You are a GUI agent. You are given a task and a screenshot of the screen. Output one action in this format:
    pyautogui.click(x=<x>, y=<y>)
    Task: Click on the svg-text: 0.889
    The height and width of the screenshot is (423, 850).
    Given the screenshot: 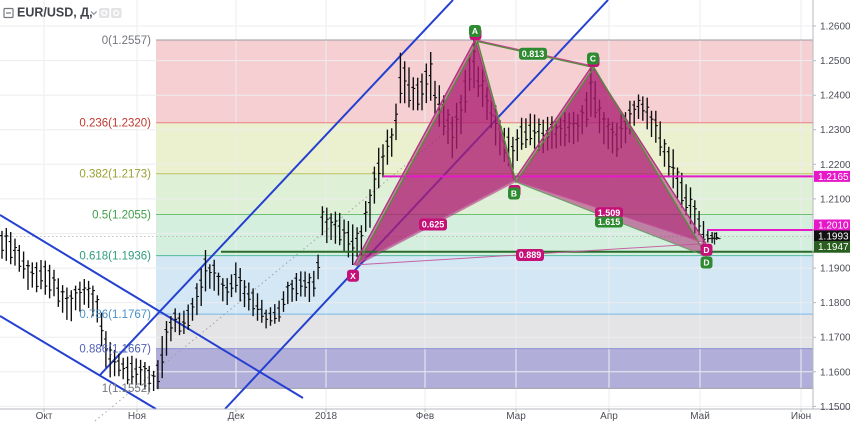 What is the action you would take?
    pyautogui.click(x=530, y=255)
    